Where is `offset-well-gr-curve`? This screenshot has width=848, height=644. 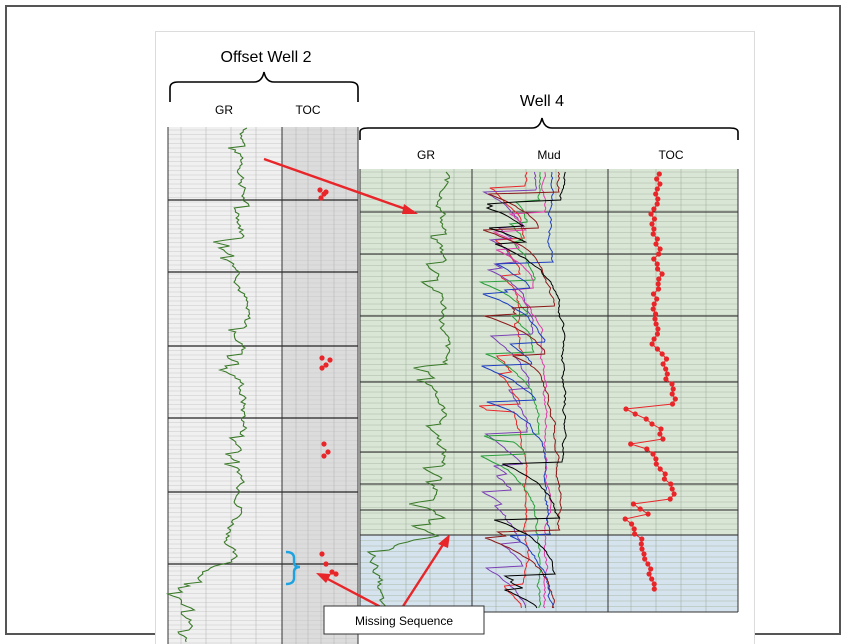
offset-well-gr-curve is located at coordinates (208, 385).